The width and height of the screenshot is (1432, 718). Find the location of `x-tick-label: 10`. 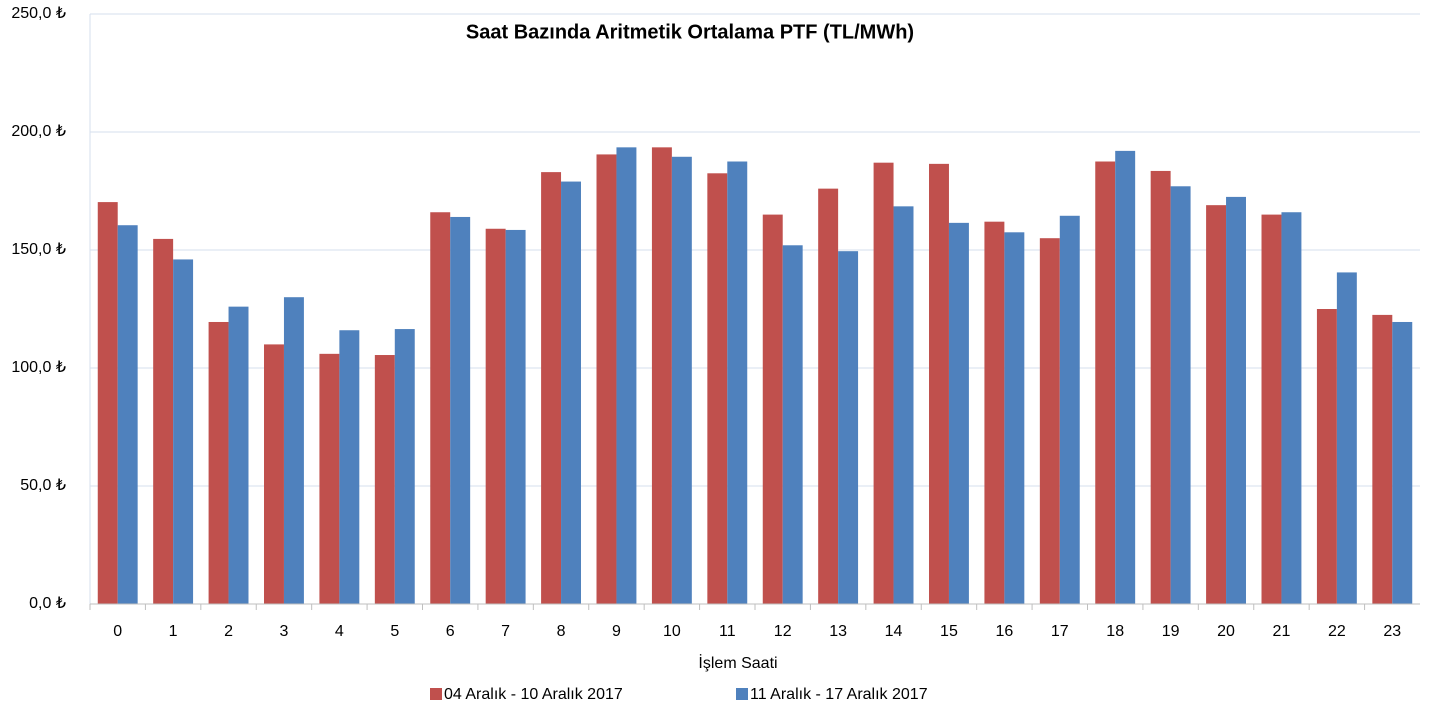

x-tick-label: 10 is located at coordinates (672, 631).